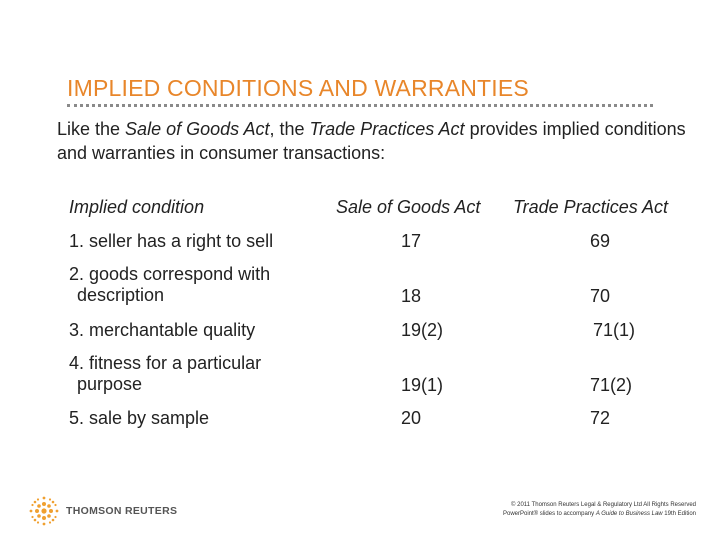 Image resolution: width=720 pixels, height=540 pixels. I want to click on row-2-condition-cont: description, so click(121, 295).